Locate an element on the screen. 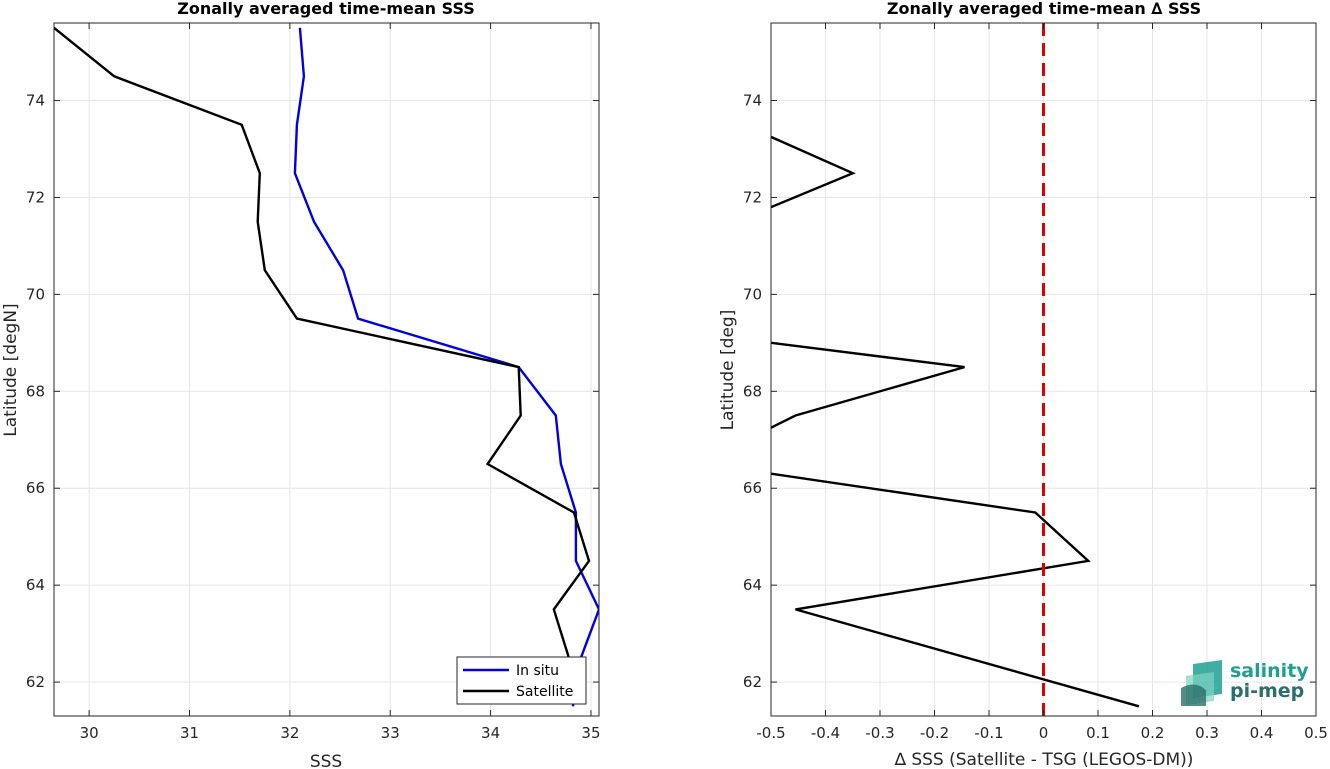 The image size is (1330, 769). logo-wave-shape is located at coordinates (1193, 695).